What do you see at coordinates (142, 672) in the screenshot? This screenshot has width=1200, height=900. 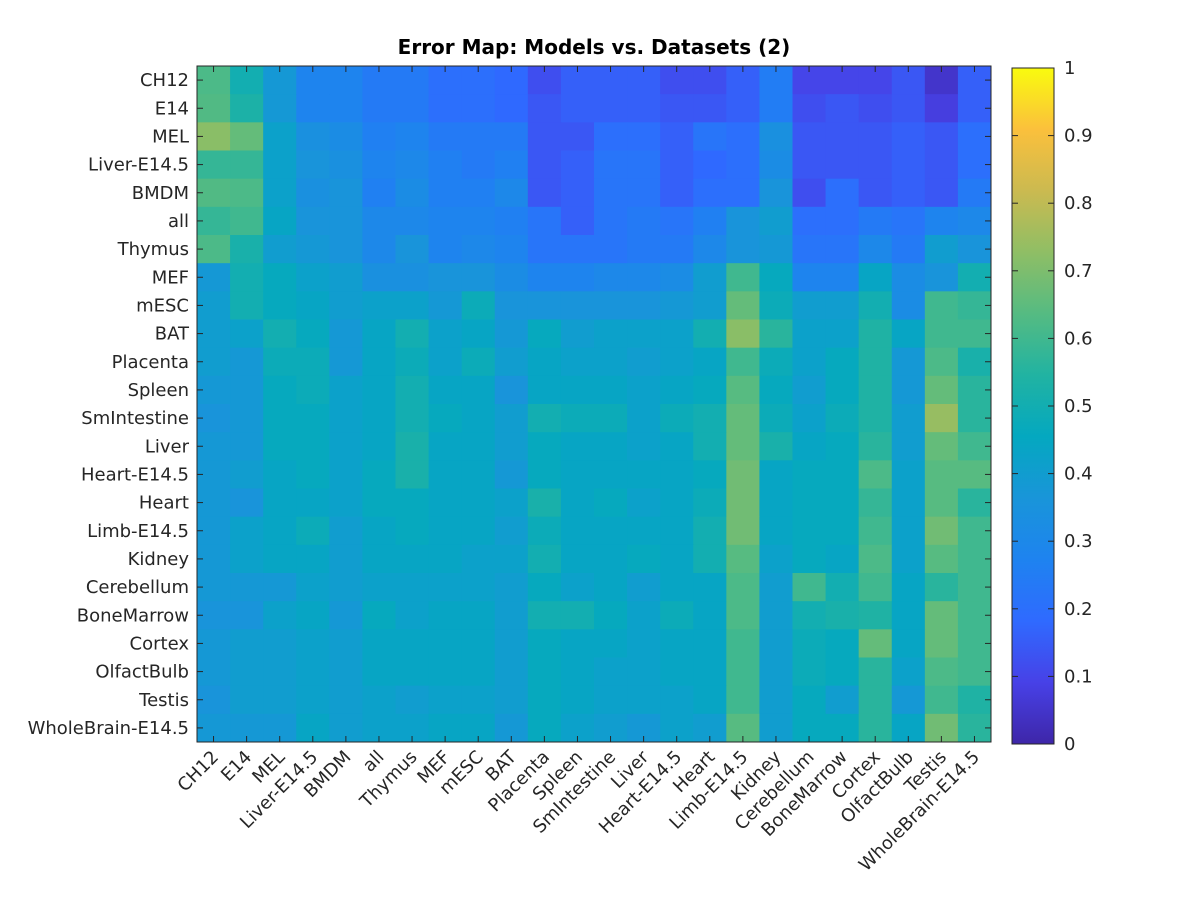 I see `y-tick-label: OlfactBulb` at bounding box center [142, 672].